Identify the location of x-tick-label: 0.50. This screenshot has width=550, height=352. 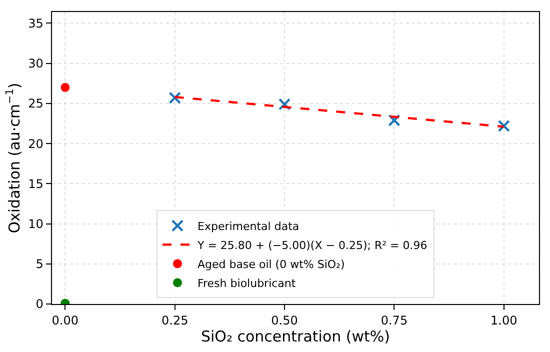
(284, 321).